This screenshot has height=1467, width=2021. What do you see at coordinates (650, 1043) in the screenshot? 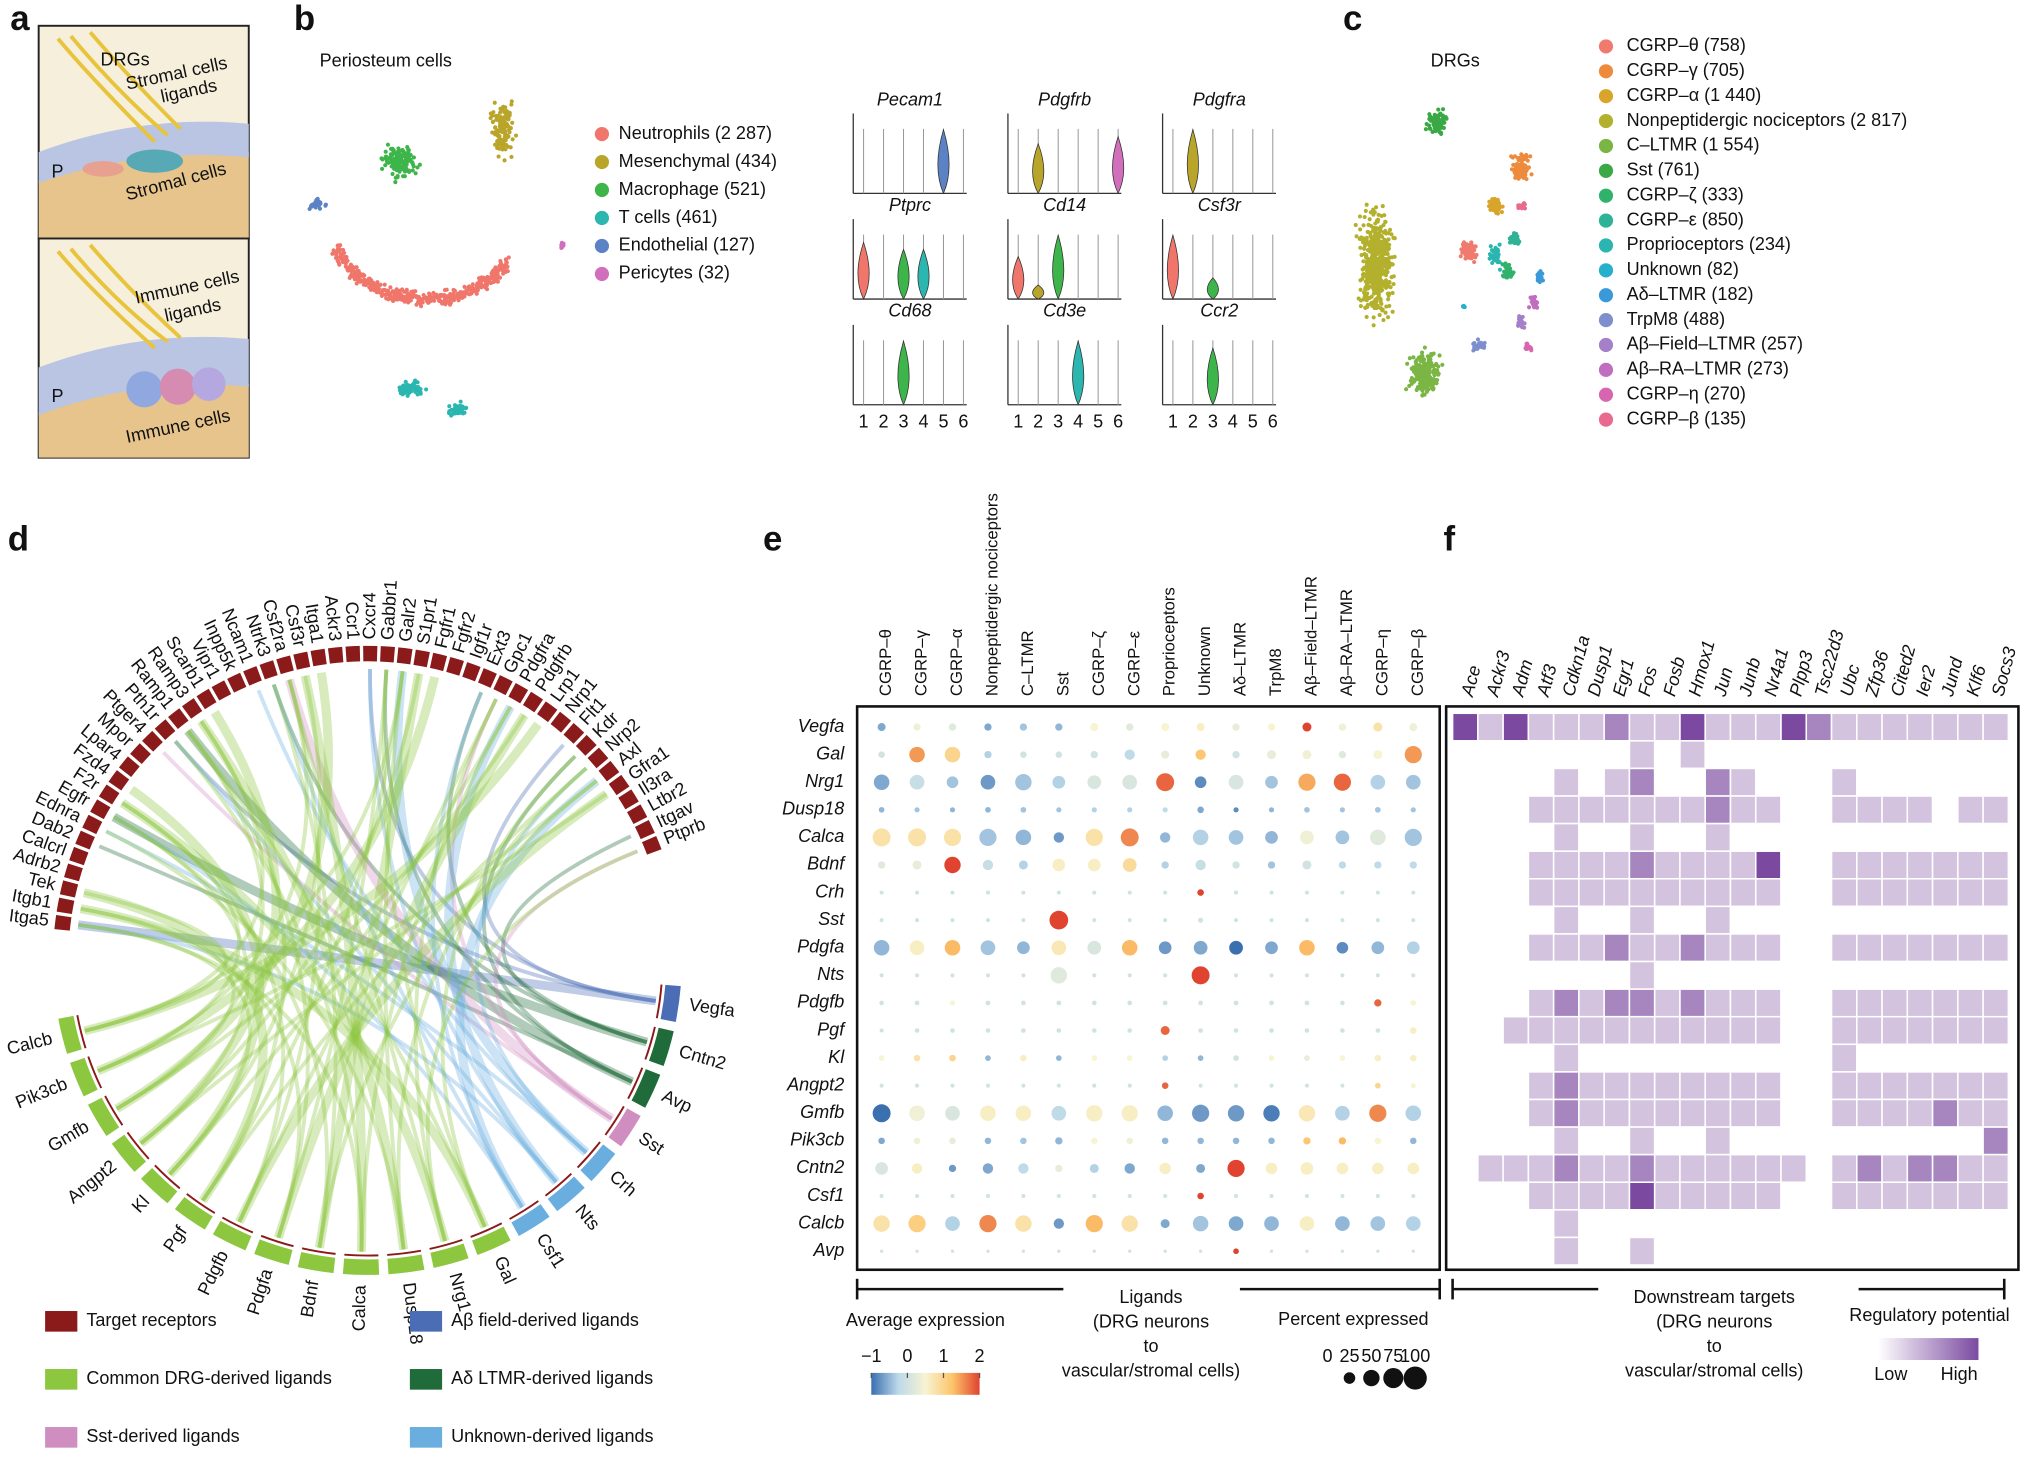
I see `ligand-inner` at bounding box center [650, 1043].